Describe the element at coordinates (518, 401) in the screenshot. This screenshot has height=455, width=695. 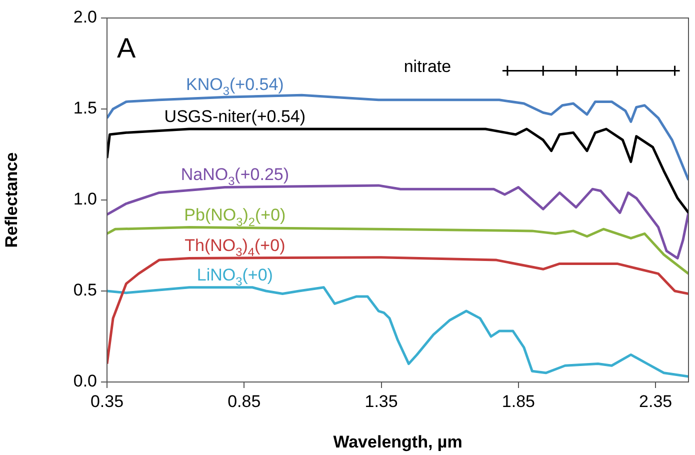
I see `x-tick-label: 1.85` at that location.